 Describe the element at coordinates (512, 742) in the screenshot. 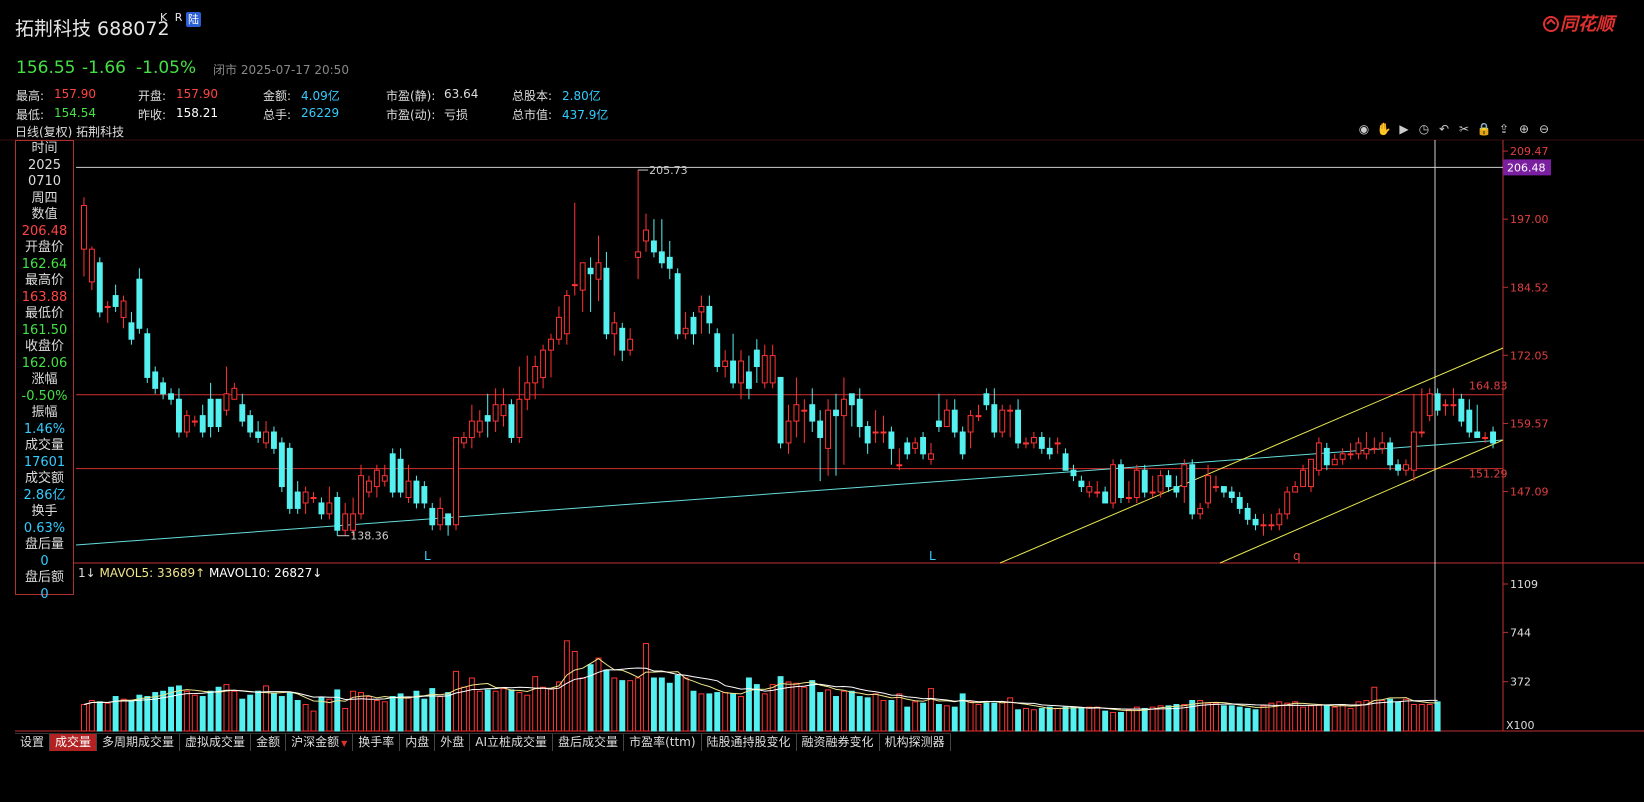

I see `tab-9: AI立桩成交量` at that location.